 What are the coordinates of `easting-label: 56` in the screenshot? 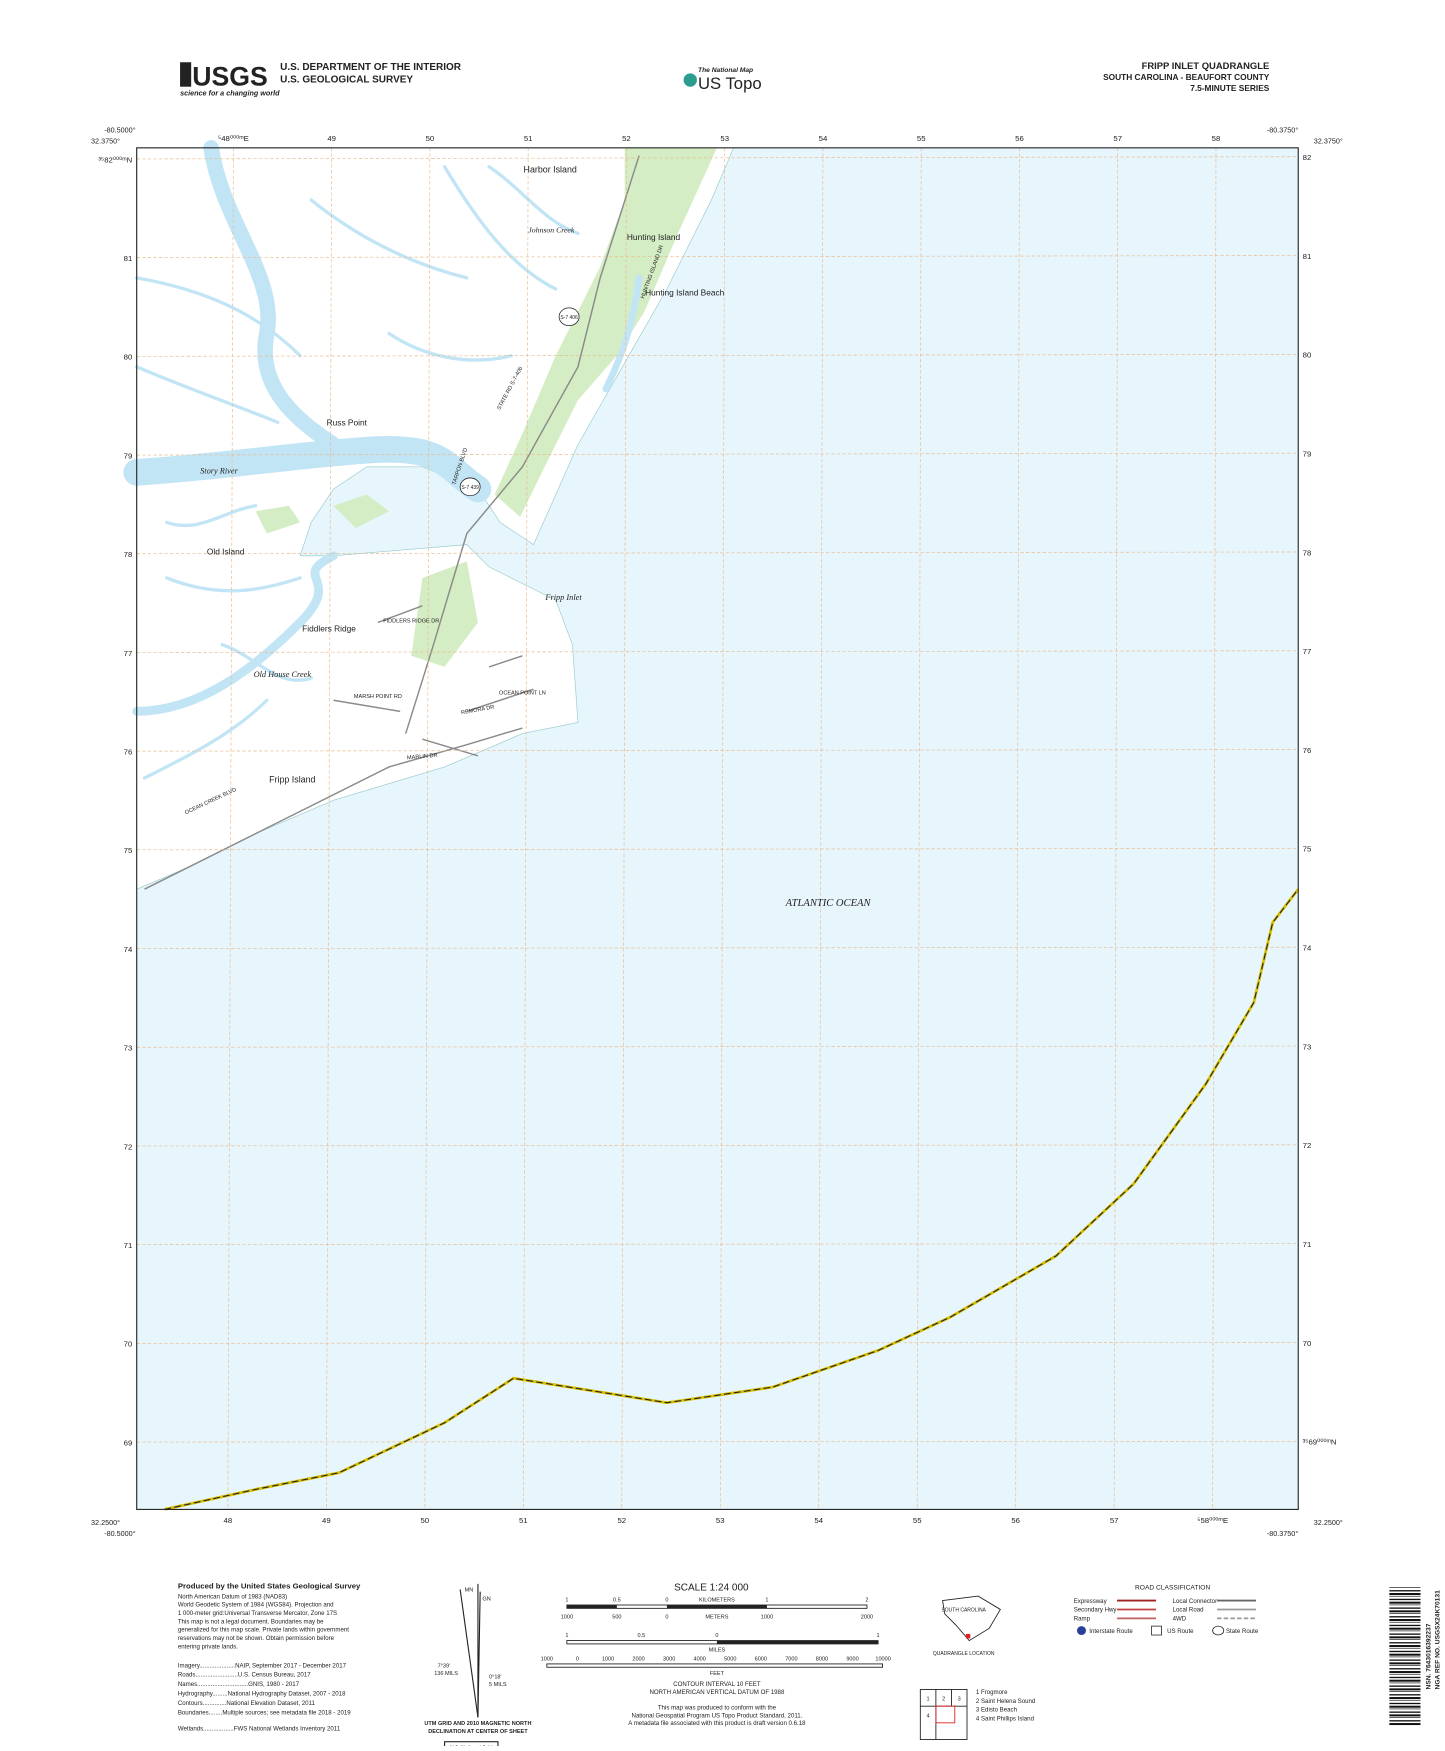 It's located at (1019, 138).